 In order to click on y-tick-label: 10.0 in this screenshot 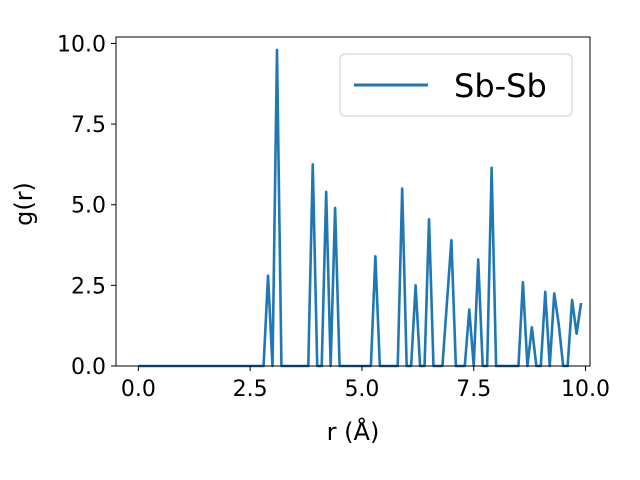, I will do `click(81, 44)`.